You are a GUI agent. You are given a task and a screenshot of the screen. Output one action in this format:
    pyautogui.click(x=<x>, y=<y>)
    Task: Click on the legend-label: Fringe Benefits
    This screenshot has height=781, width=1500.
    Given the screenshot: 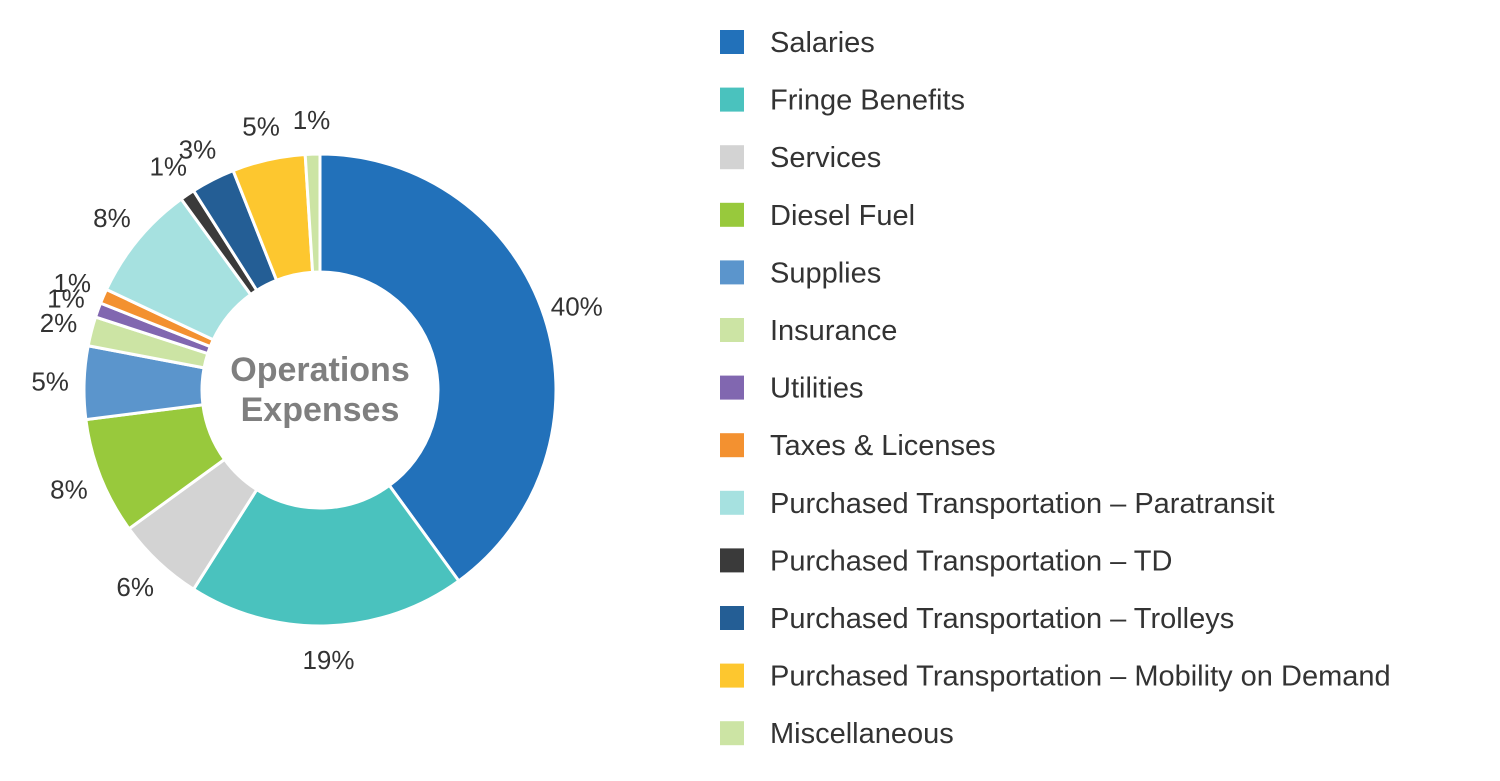 What is the action you would take?
    pyautogui.click(x=867, y=101)
    